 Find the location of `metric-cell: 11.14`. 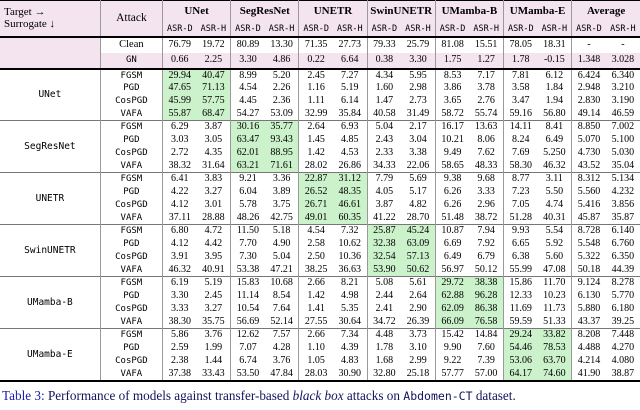

metric-cell: 11.14 is located at coordinates (247, 296).